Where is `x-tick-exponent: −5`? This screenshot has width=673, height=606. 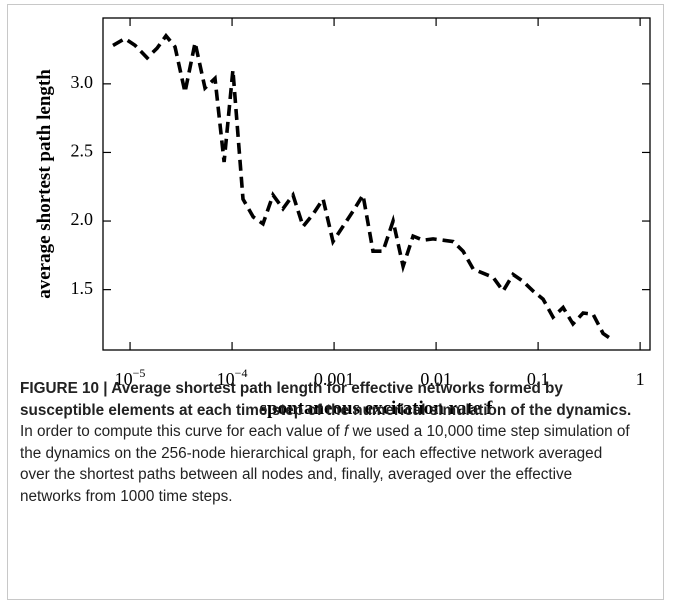 x-tick-exponent: −5 is located at coordinates (139, 373).